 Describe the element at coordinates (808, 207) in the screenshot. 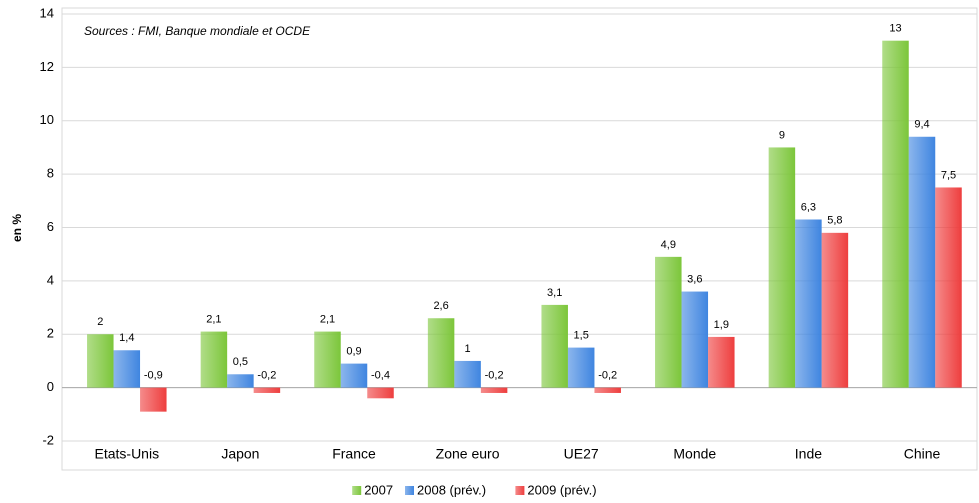

I see `value-label: 6,3` at that location.